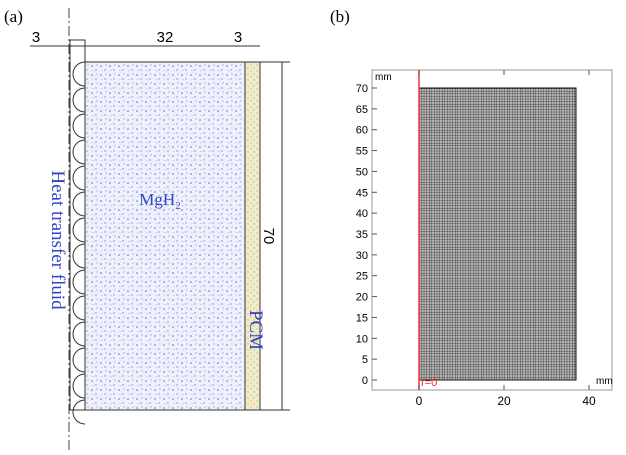  Describe the element at coordinates (504, 401) in the screenshot. I see `x-tick-label: 20` at that location.